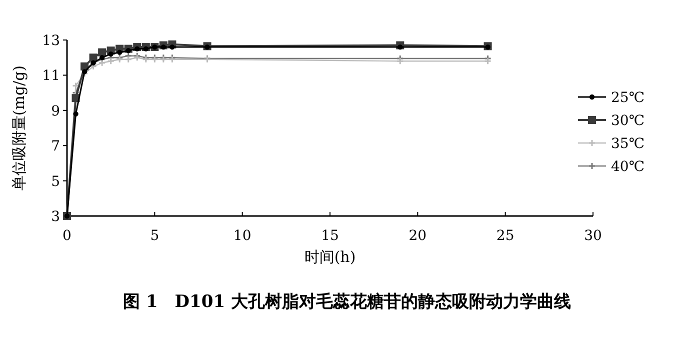 This screenshot has width=695, height=338. I want to click on x-axis-title: 时间(h), so click(330, 257).